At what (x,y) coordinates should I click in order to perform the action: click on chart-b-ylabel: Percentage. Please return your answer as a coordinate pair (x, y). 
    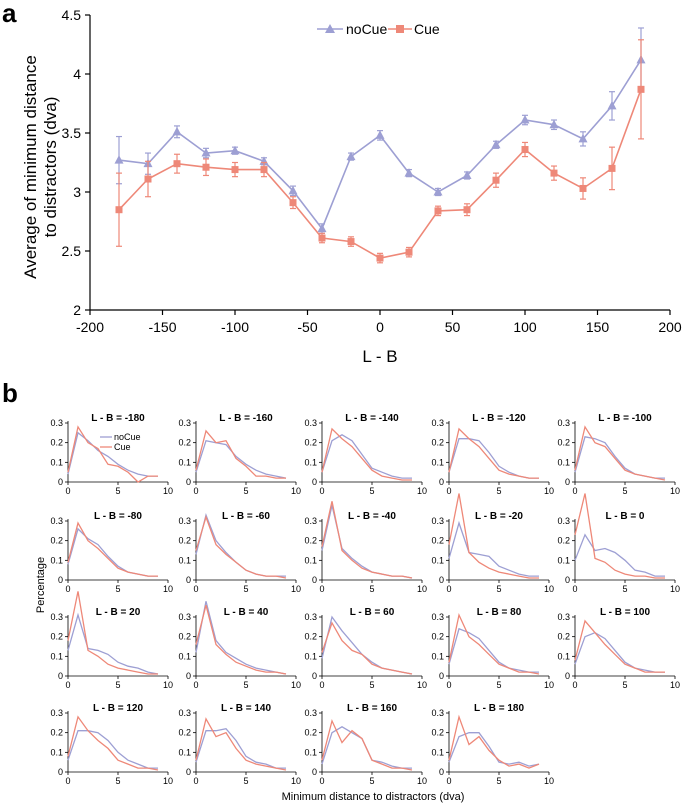
    Looking at the image, I should click on (41, 585).